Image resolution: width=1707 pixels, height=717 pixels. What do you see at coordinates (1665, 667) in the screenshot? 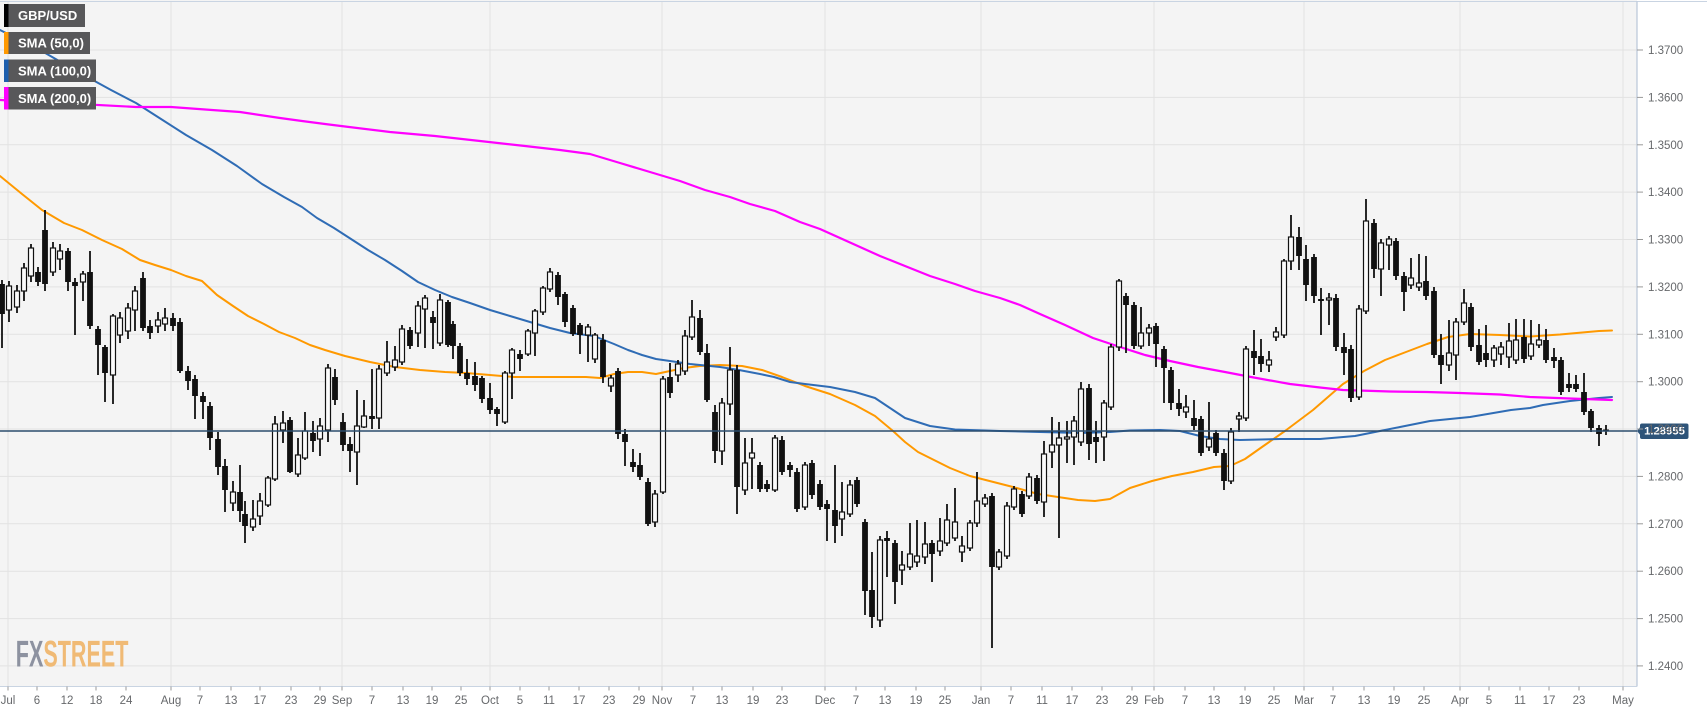
I see `svg-text: 1.2400` at bounding box center [1665, 667].